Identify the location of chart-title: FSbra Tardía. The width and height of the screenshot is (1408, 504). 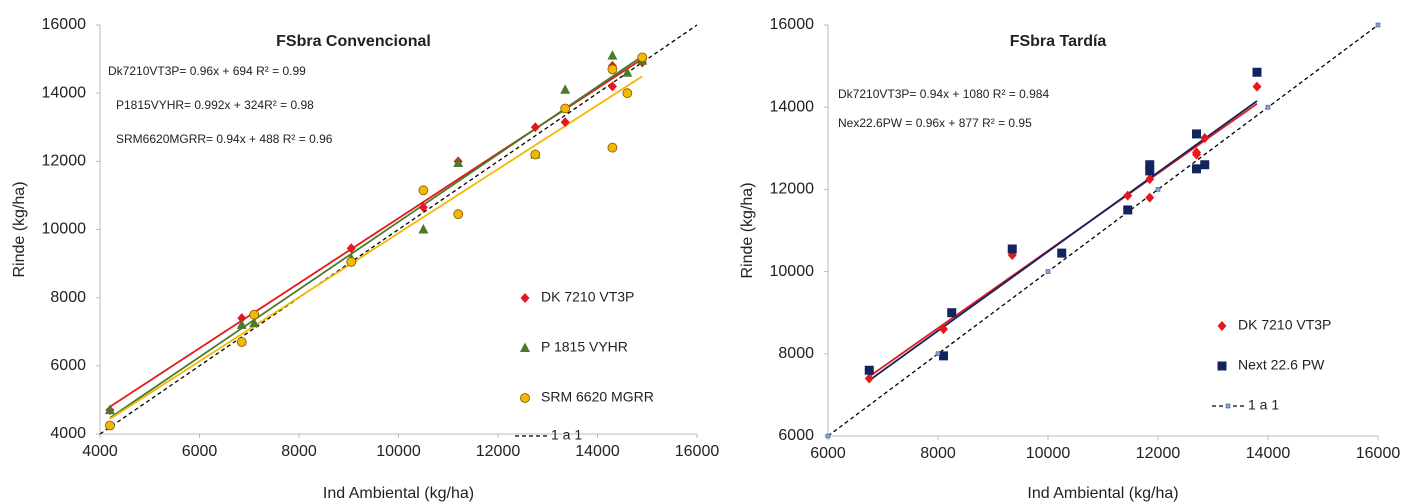
(1058, 41).